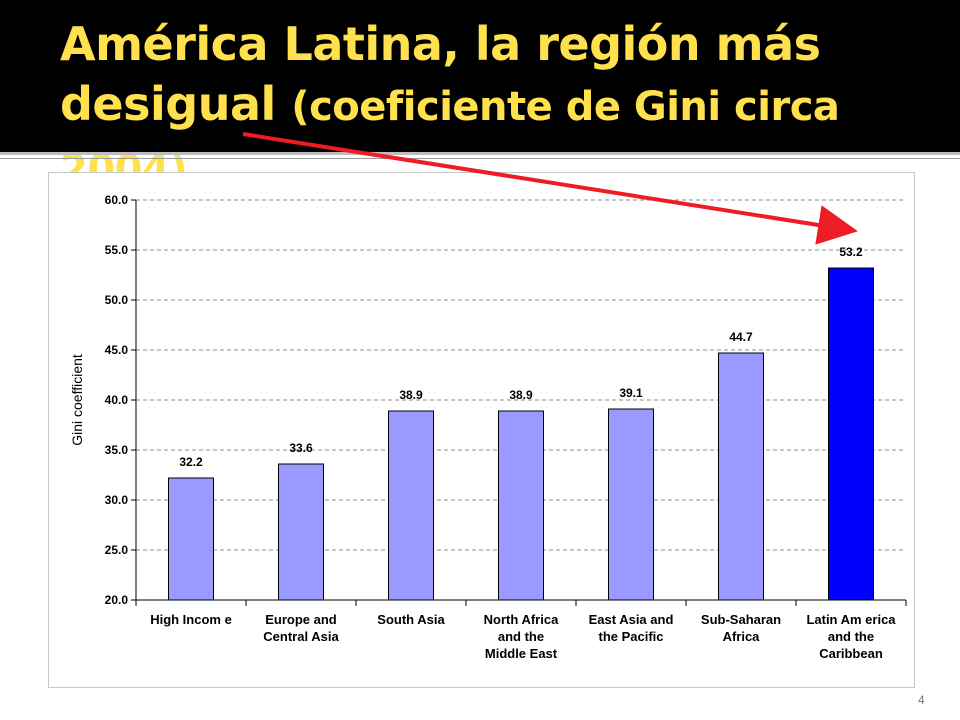 This screenshot has width=960, height=720. I want to click on category-label: High Incom e, so click(191, 619).